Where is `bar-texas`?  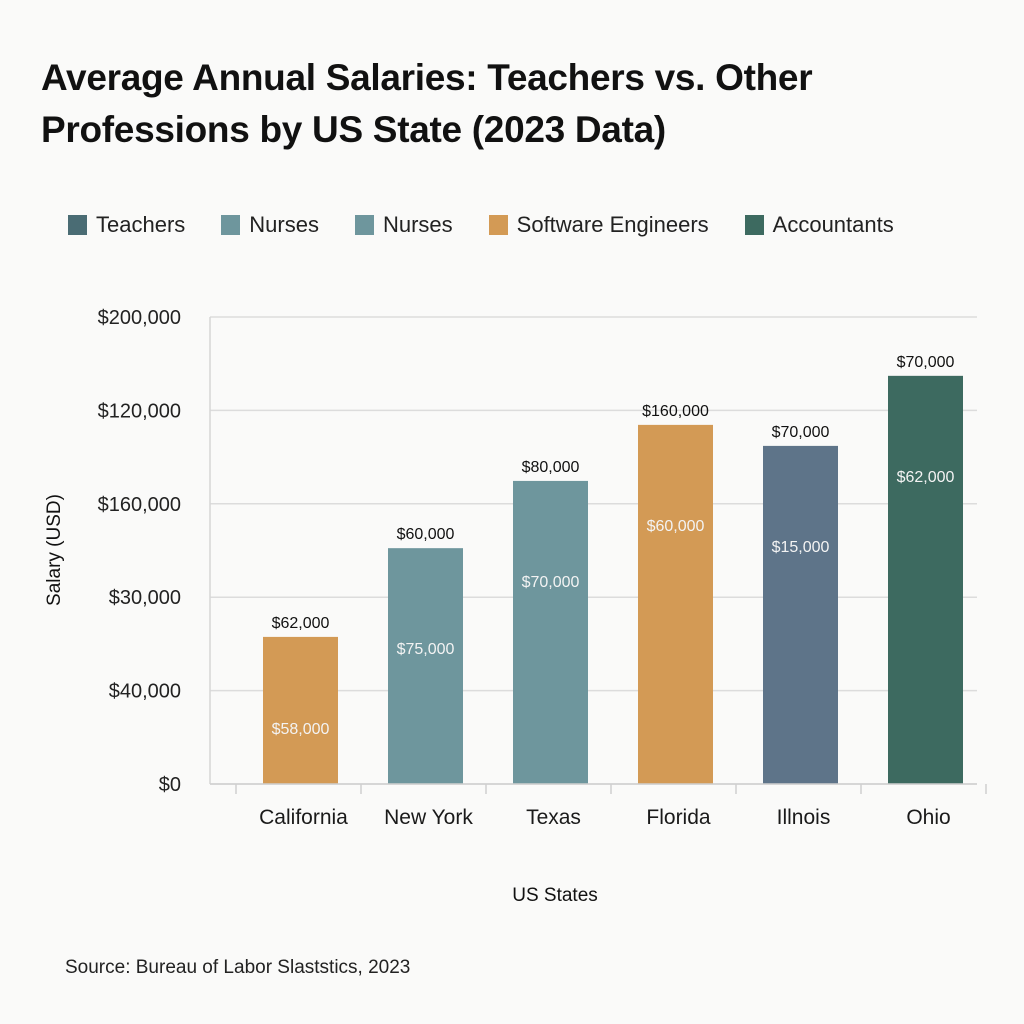 bar-texas is located at coordinates (550, 632).